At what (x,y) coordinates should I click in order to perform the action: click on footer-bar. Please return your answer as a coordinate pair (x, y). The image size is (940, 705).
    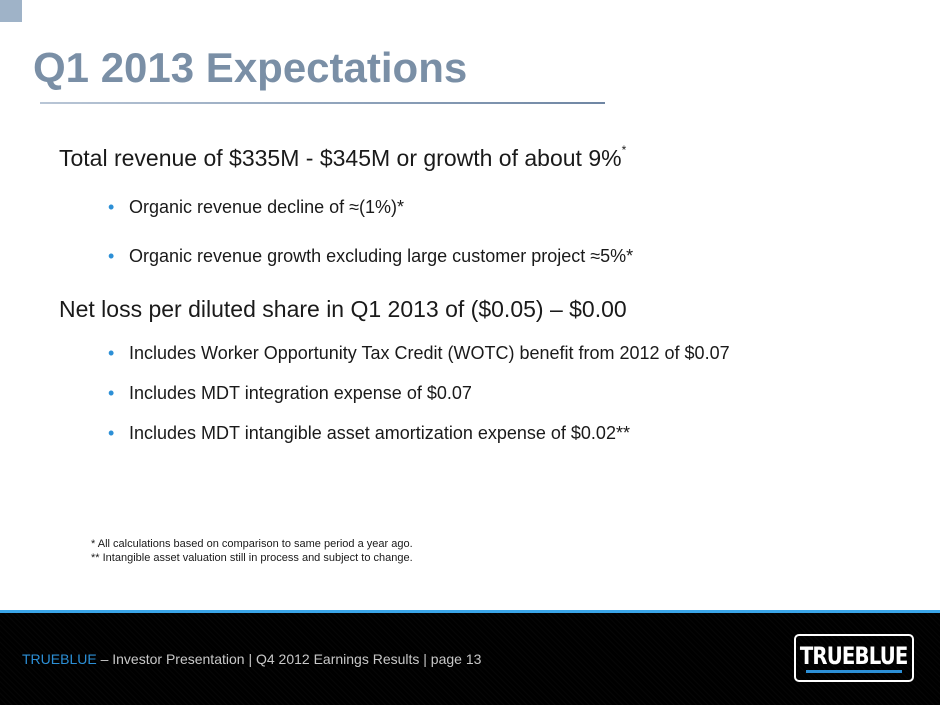
    Looking at the image, I should click on (470, 657).